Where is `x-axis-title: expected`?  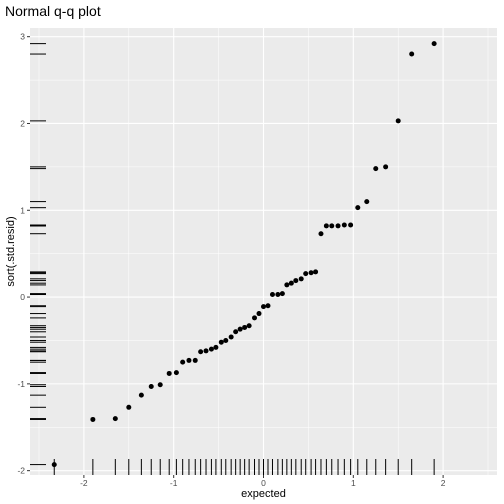
x-axis-title: expected is located at coordinates (263, 494).